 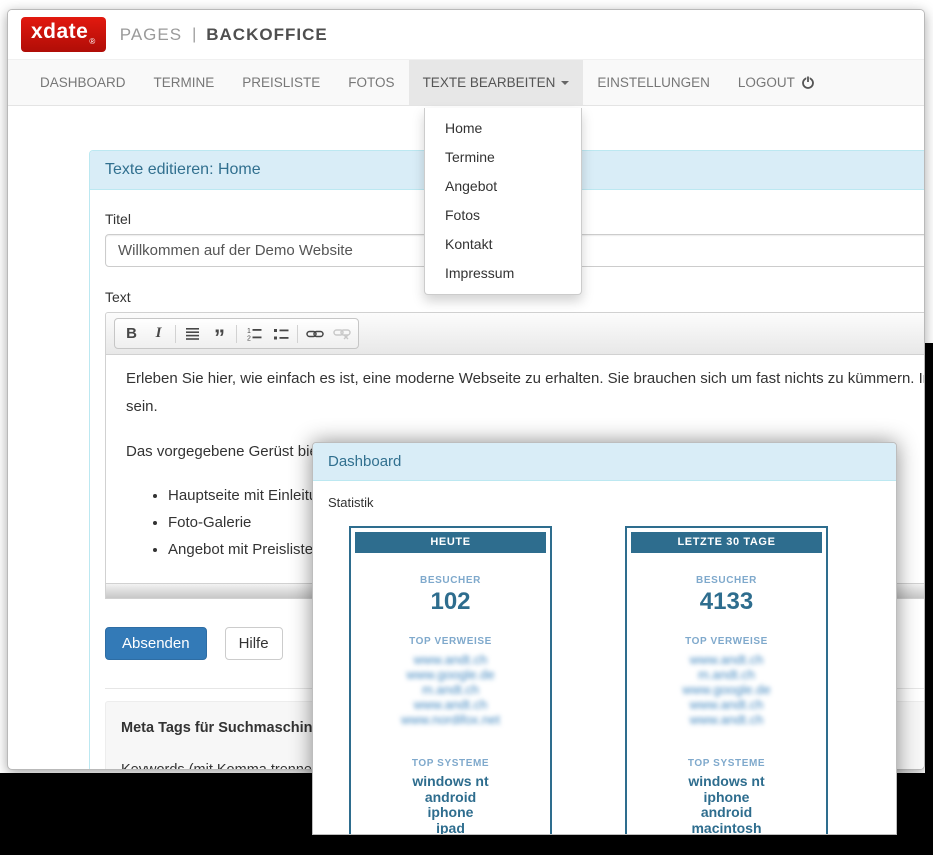 What do you see at coordinates (142, 406) in the screenshot?
I see `paragraph-line: sein.` at bounding box center [142, 406].